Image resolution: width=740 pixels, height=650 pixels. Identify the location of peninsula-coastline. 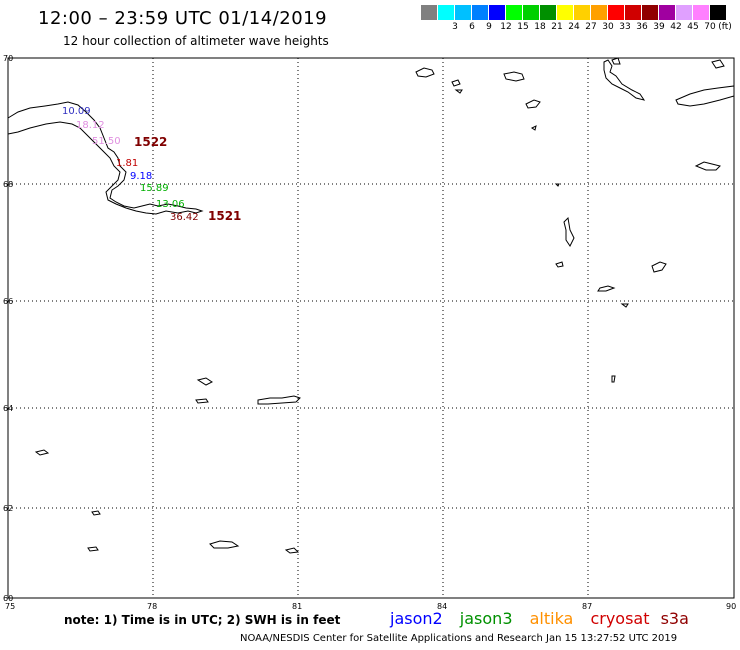
(105, 158).